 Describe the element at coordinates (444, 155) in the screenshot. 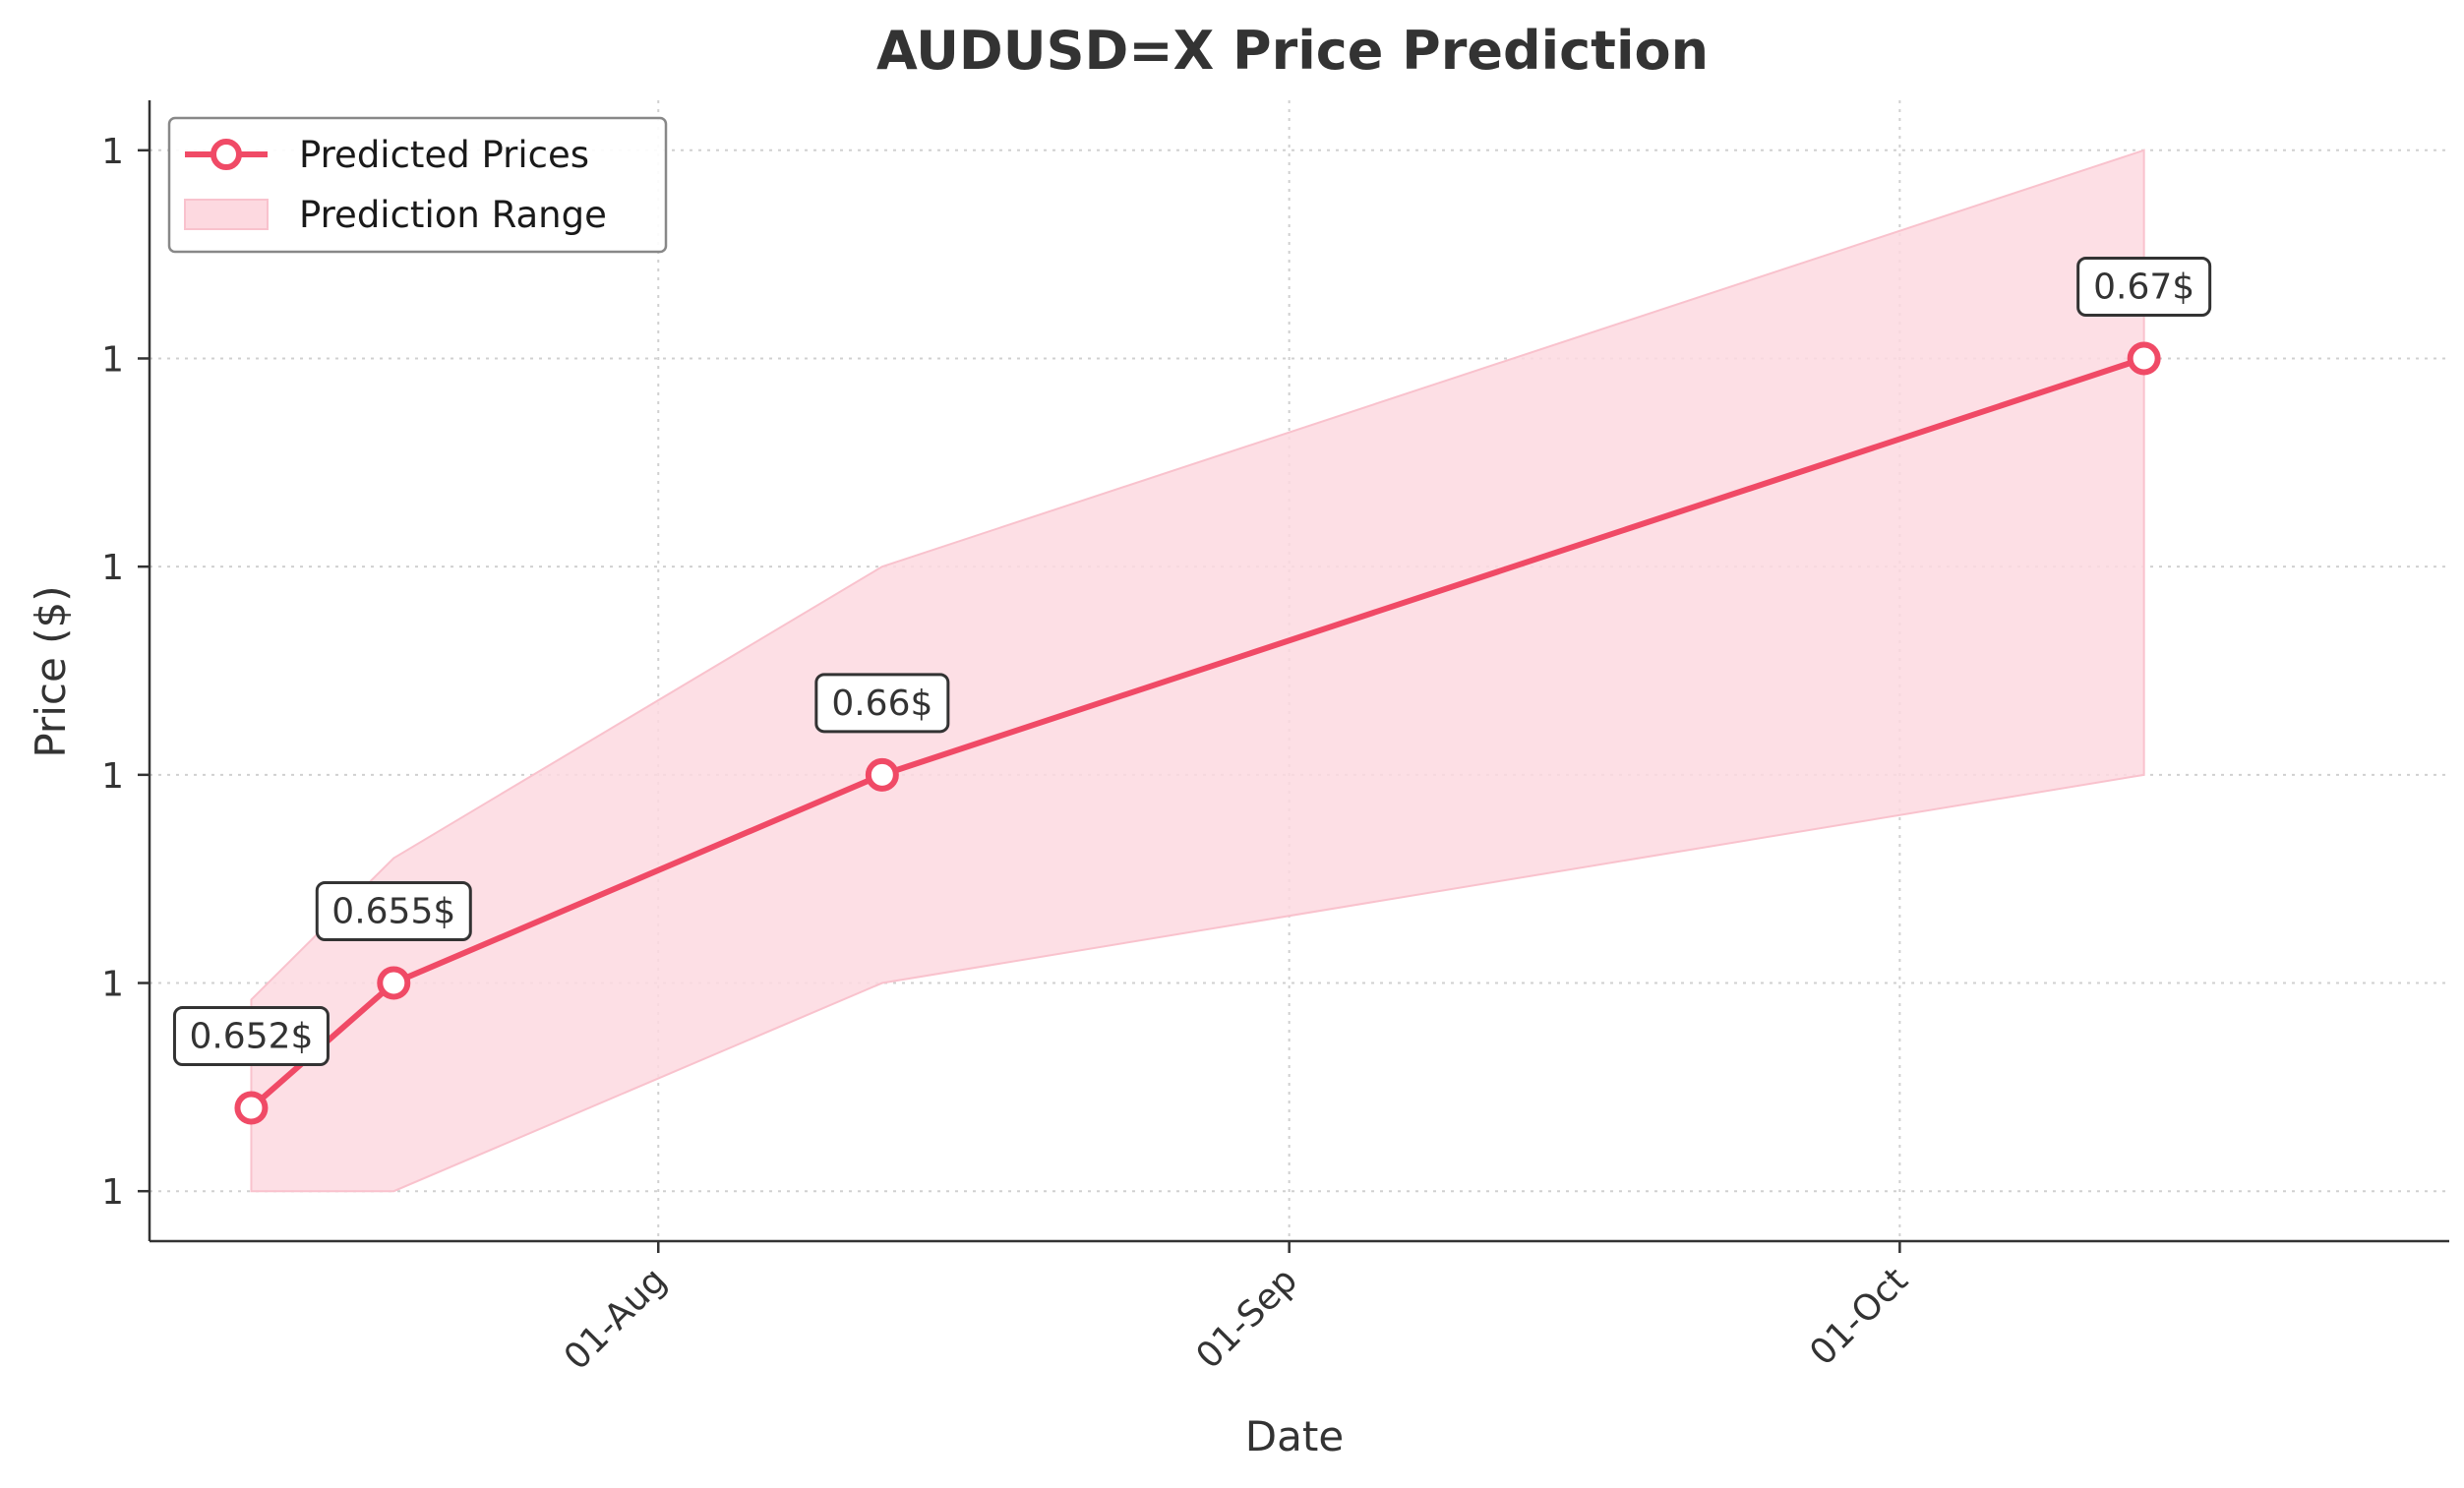

I see `legend-label-predicted: Predicted Prices` at that location.